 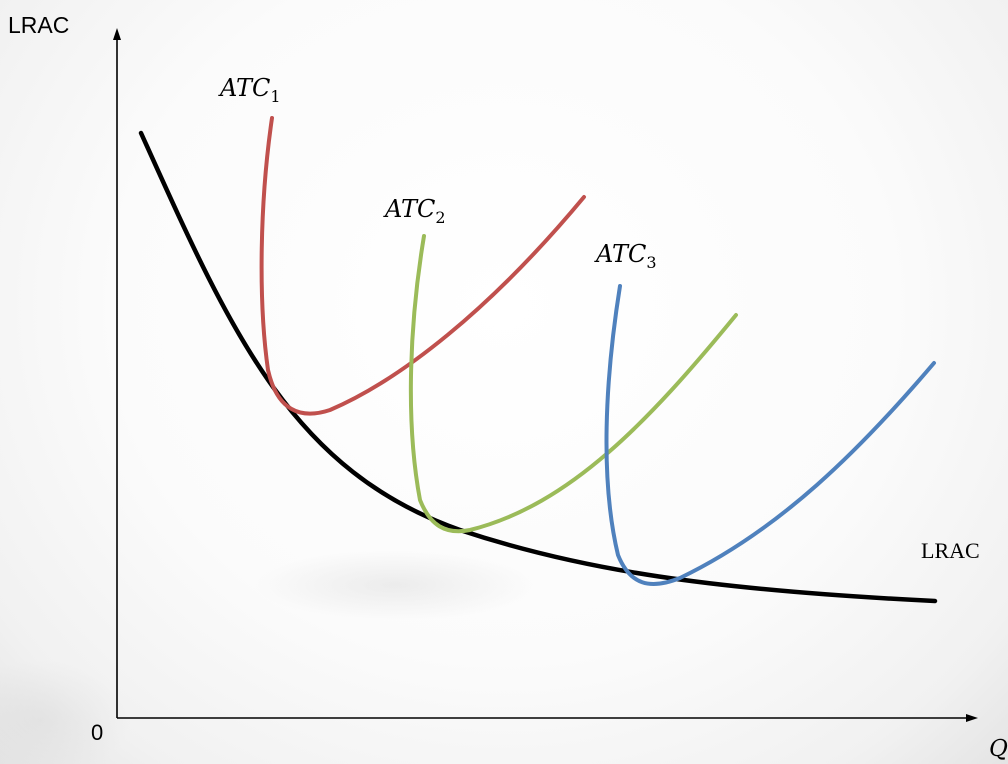 I want to click on lrac-curve-label: LRAC, so click(x=950, y=550).